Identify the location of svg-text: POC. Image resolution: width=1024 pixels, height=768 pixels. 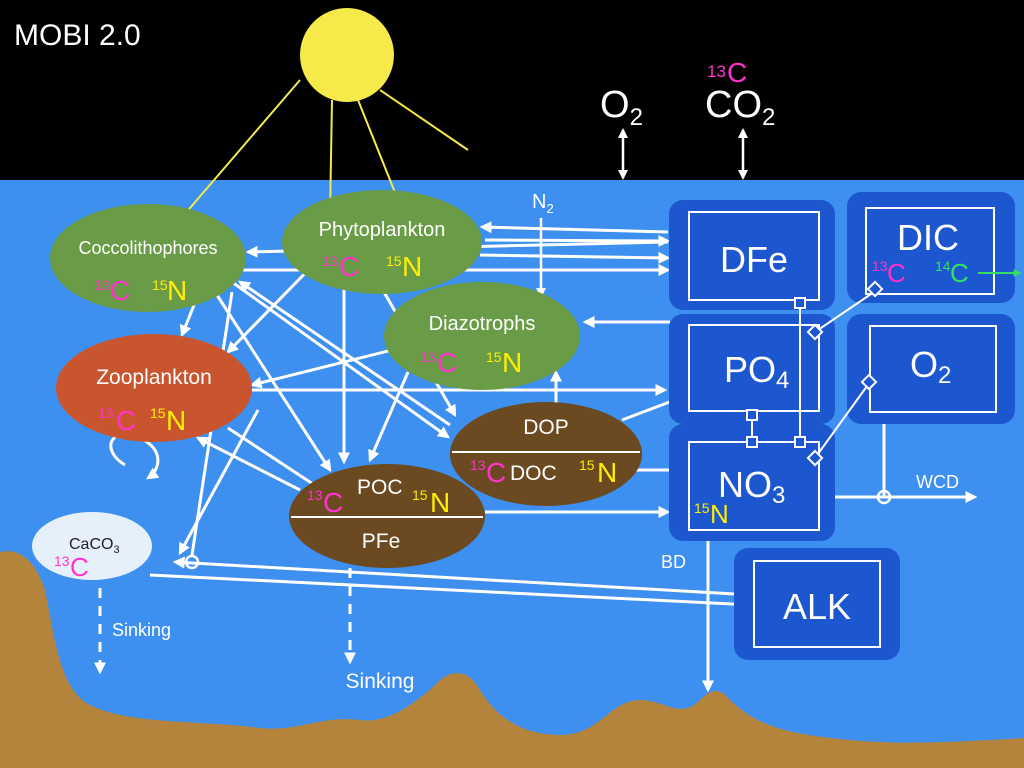
(380, 487).